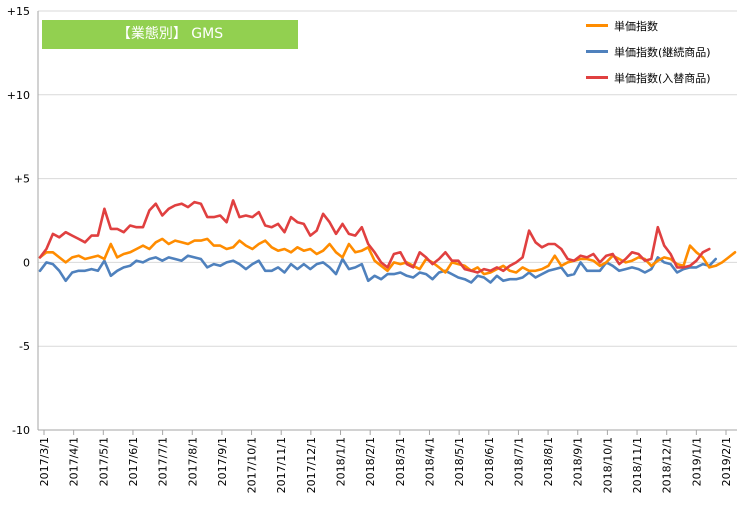 The height and width of the screenshot is (510, 742). What do you see at coordinates (18, 95) in the screenshot?
I see `y-tick-label: +10` at bounding box center [18, 95].